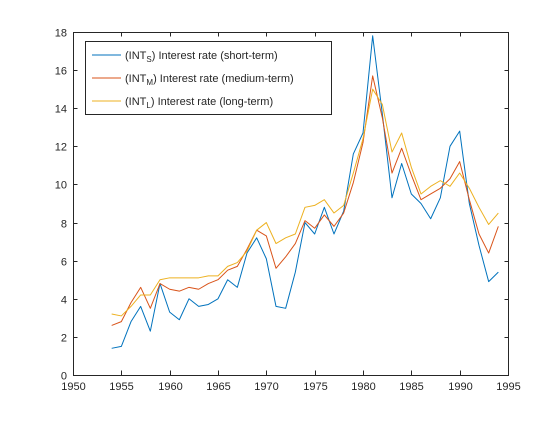 The height and width of the screenshot is (425, 560). What do you see at coordinates (64, 339) in the screenshot?
I see `y-tick-label: 2` at bounding box center [64, 339].